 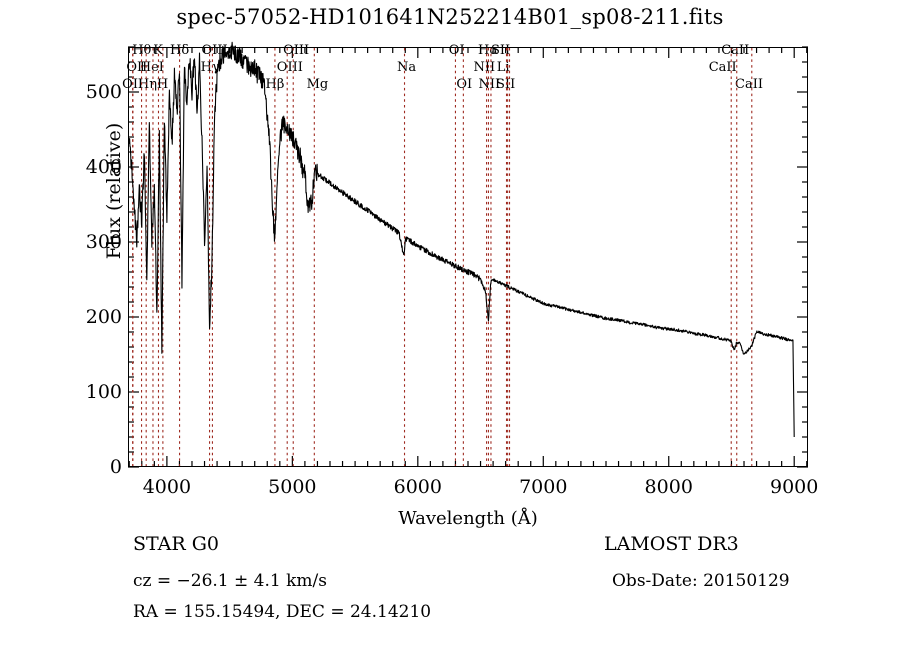 What do you see at coordinates (671, 544) in the screenshot?
I see `survey-label: LAMOST DR3` at bounding box center [671, 544].